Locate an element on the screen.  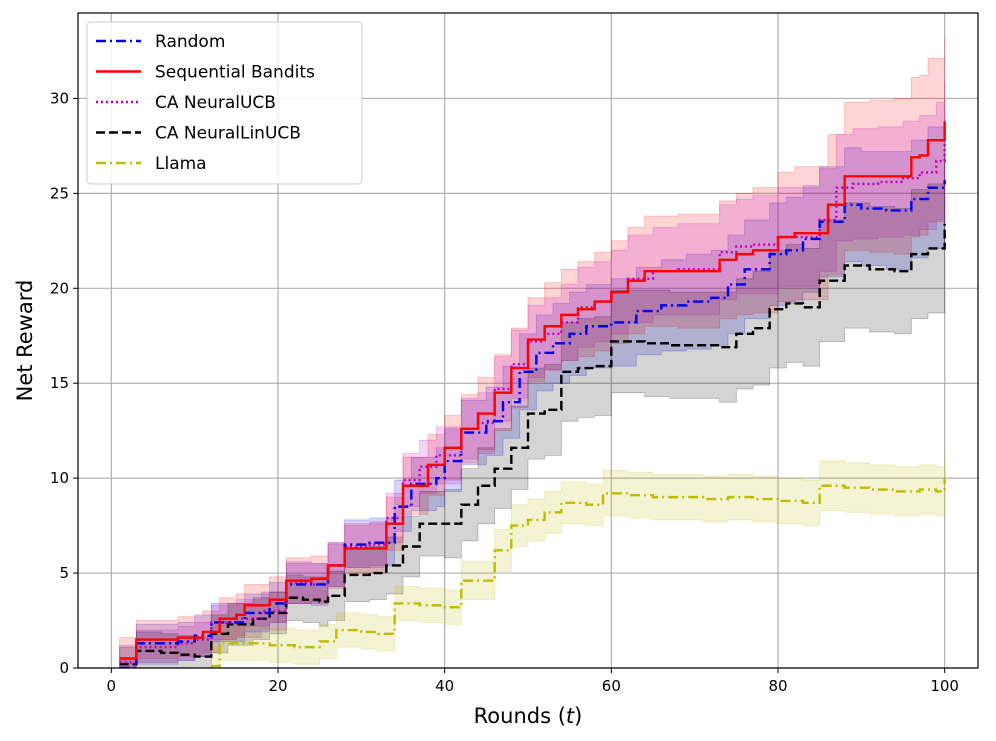
y-axis-label: Net Reward is located at coordinates (25, 341).